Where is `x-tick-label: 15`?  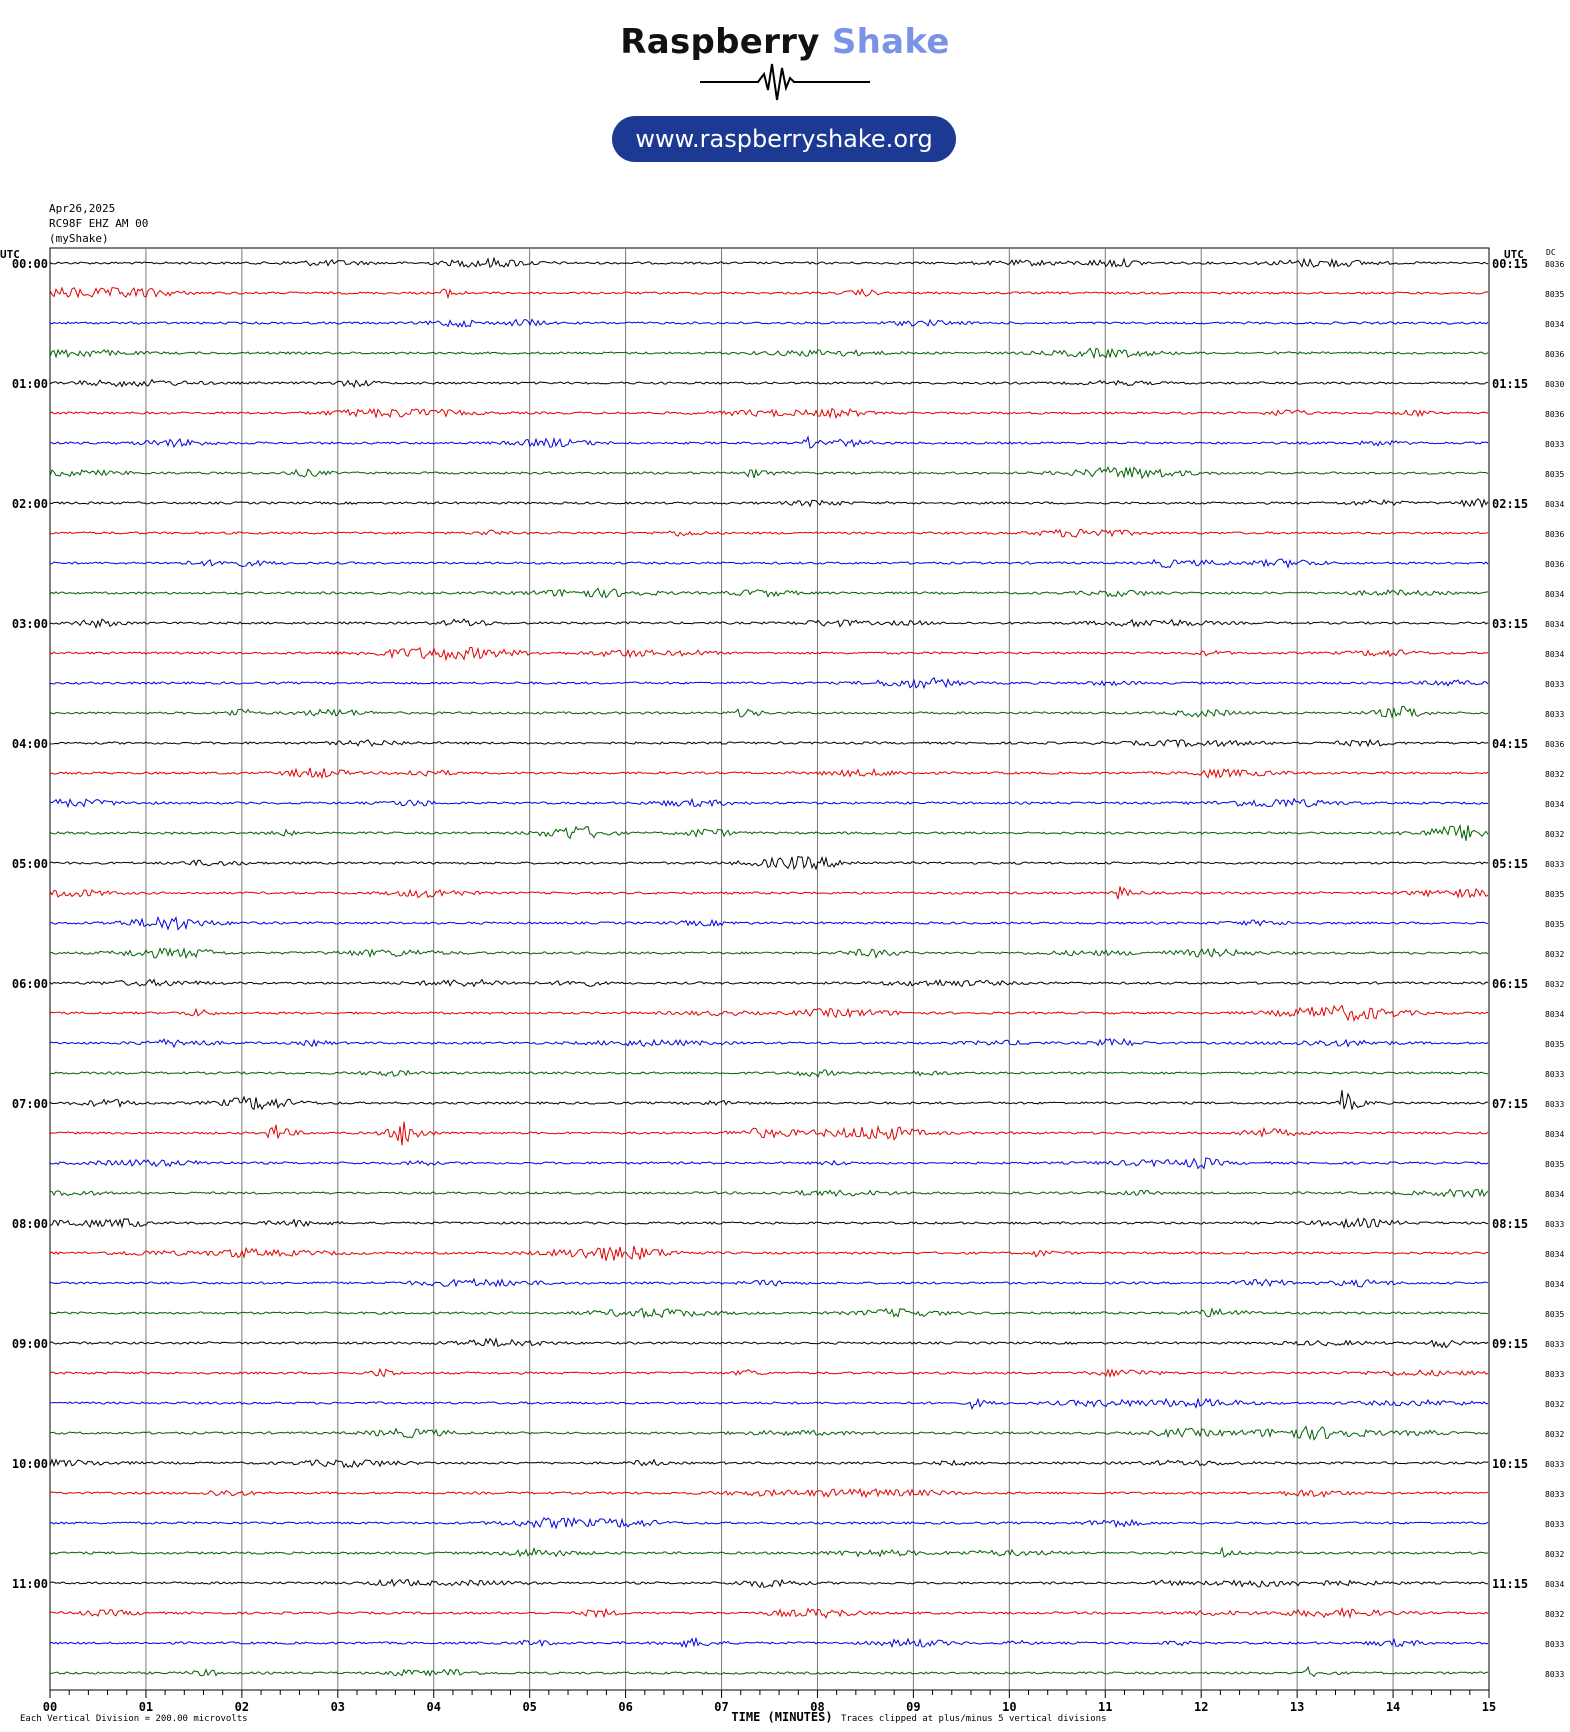
x-tick-label: 15 is located at coordinates (1489, 1707).